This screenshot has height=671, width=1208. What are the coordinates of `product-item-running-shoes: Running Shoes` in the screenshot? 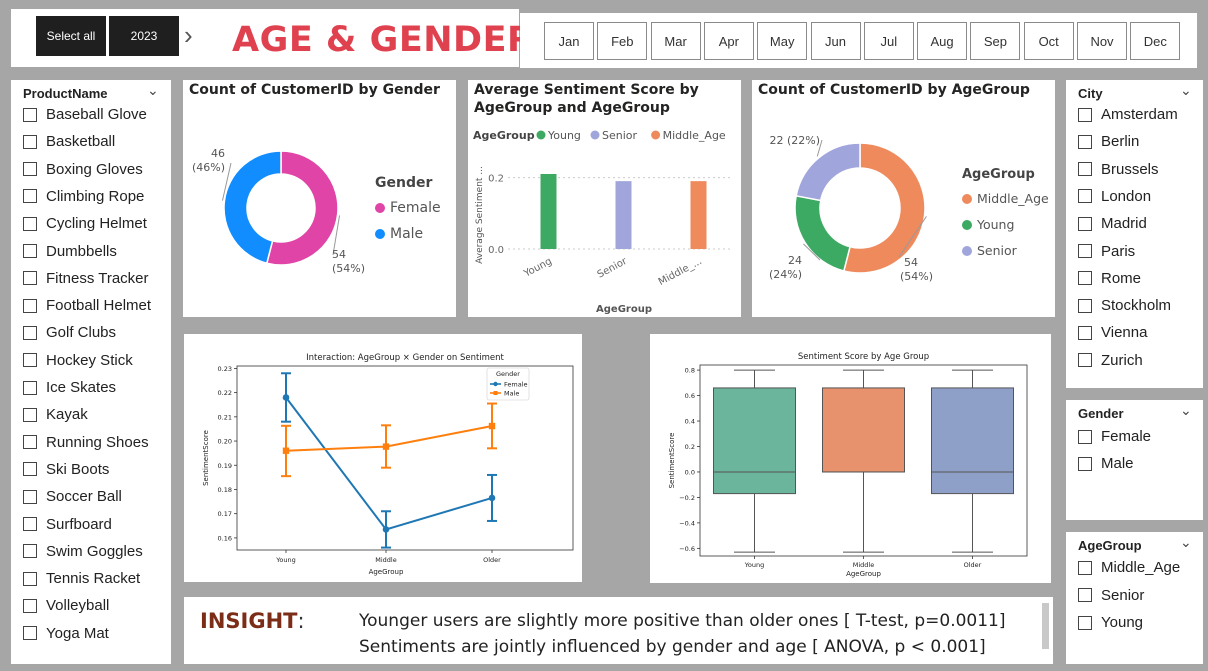 It's located at (86, 442).